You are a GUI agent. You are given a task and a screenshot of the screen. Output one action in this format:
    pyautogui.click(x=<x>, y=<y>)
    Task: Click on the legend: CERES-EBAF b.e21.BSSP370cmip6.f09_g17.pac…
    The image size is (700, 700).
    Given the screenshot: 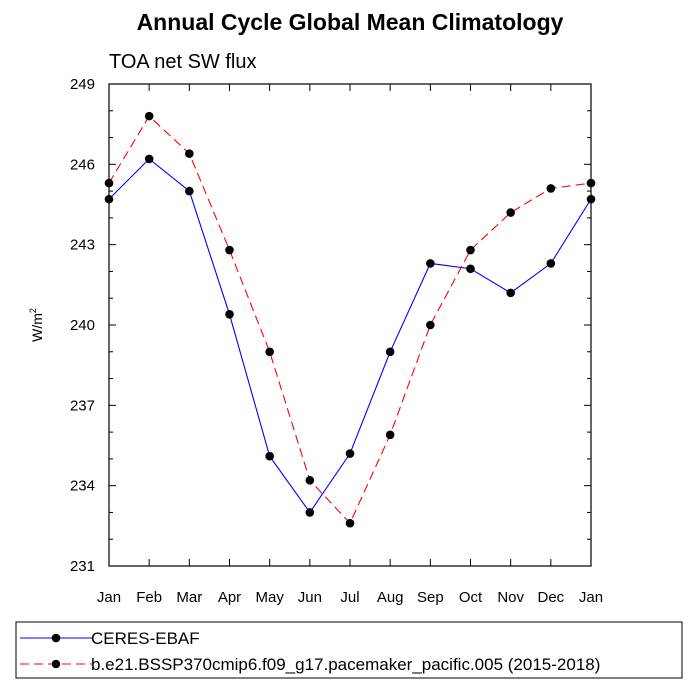 What is the action you would take?
    pyautogui.click(x=349, y=650)
    